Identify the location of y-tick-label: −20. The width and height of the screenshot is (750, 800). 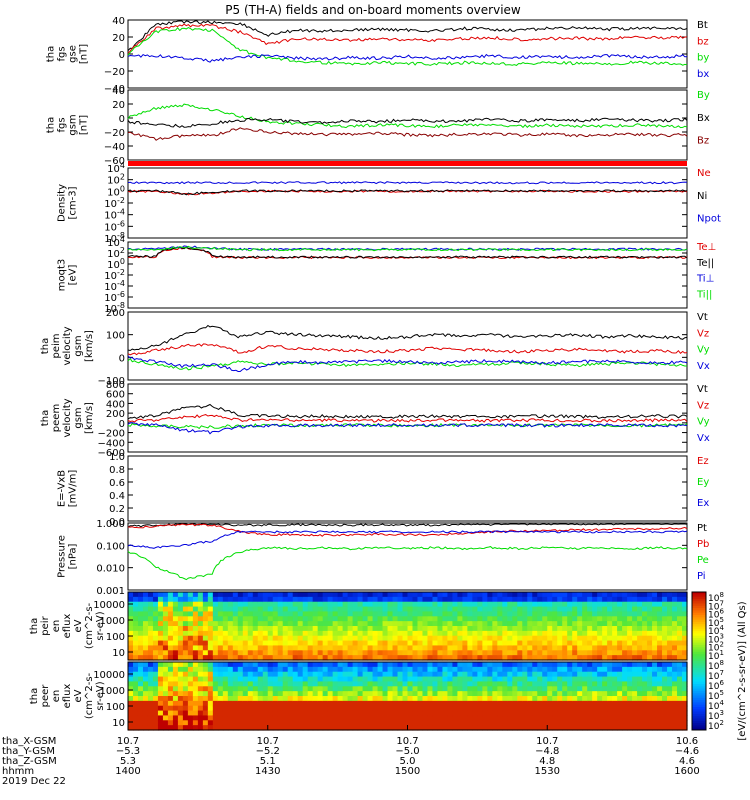
(114, 72).